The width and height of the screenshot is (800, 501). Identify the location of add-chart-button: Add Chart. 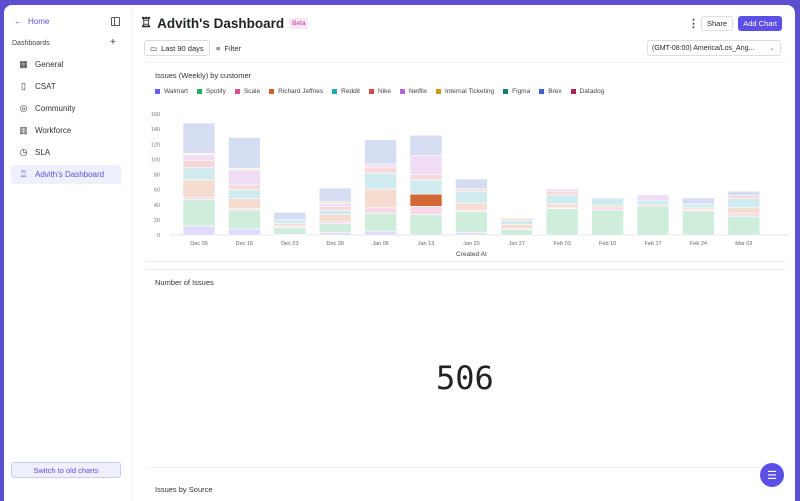
(760, 23).